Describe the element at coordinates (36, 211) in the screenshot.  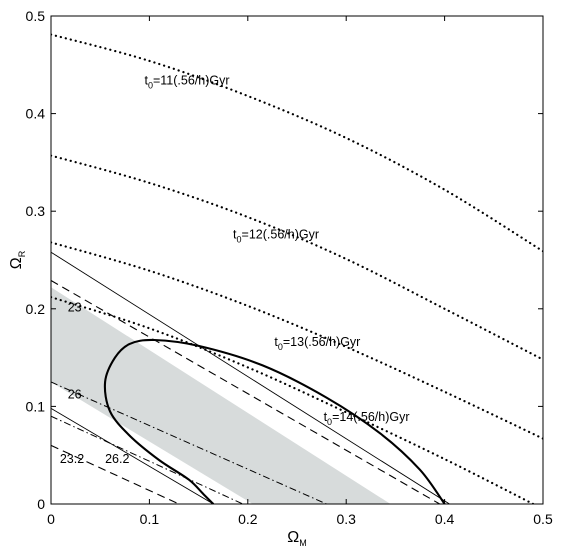
I see `y-tick-label: 0.3` at that location.